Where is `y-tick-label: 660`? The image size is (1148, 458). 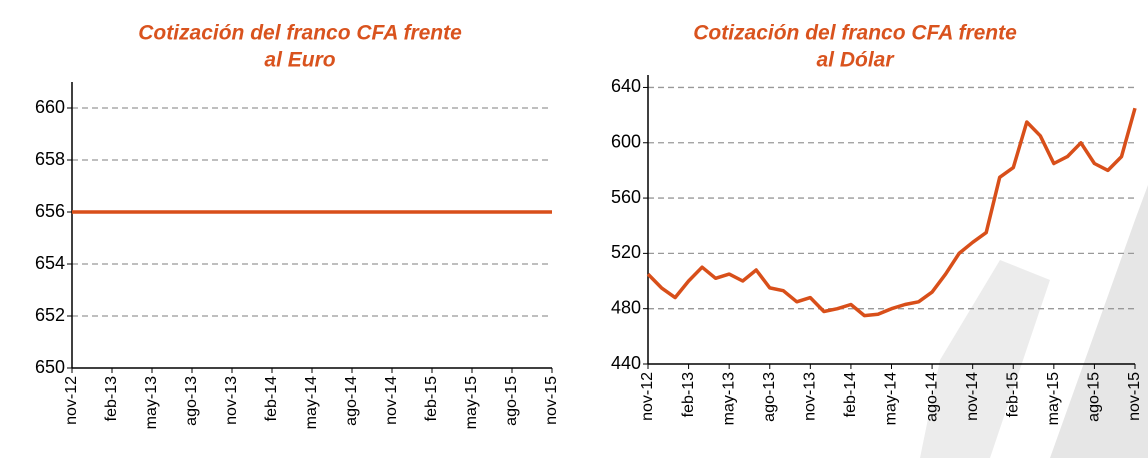 y-tick-label: 660 is located at coordinates (50, 107).